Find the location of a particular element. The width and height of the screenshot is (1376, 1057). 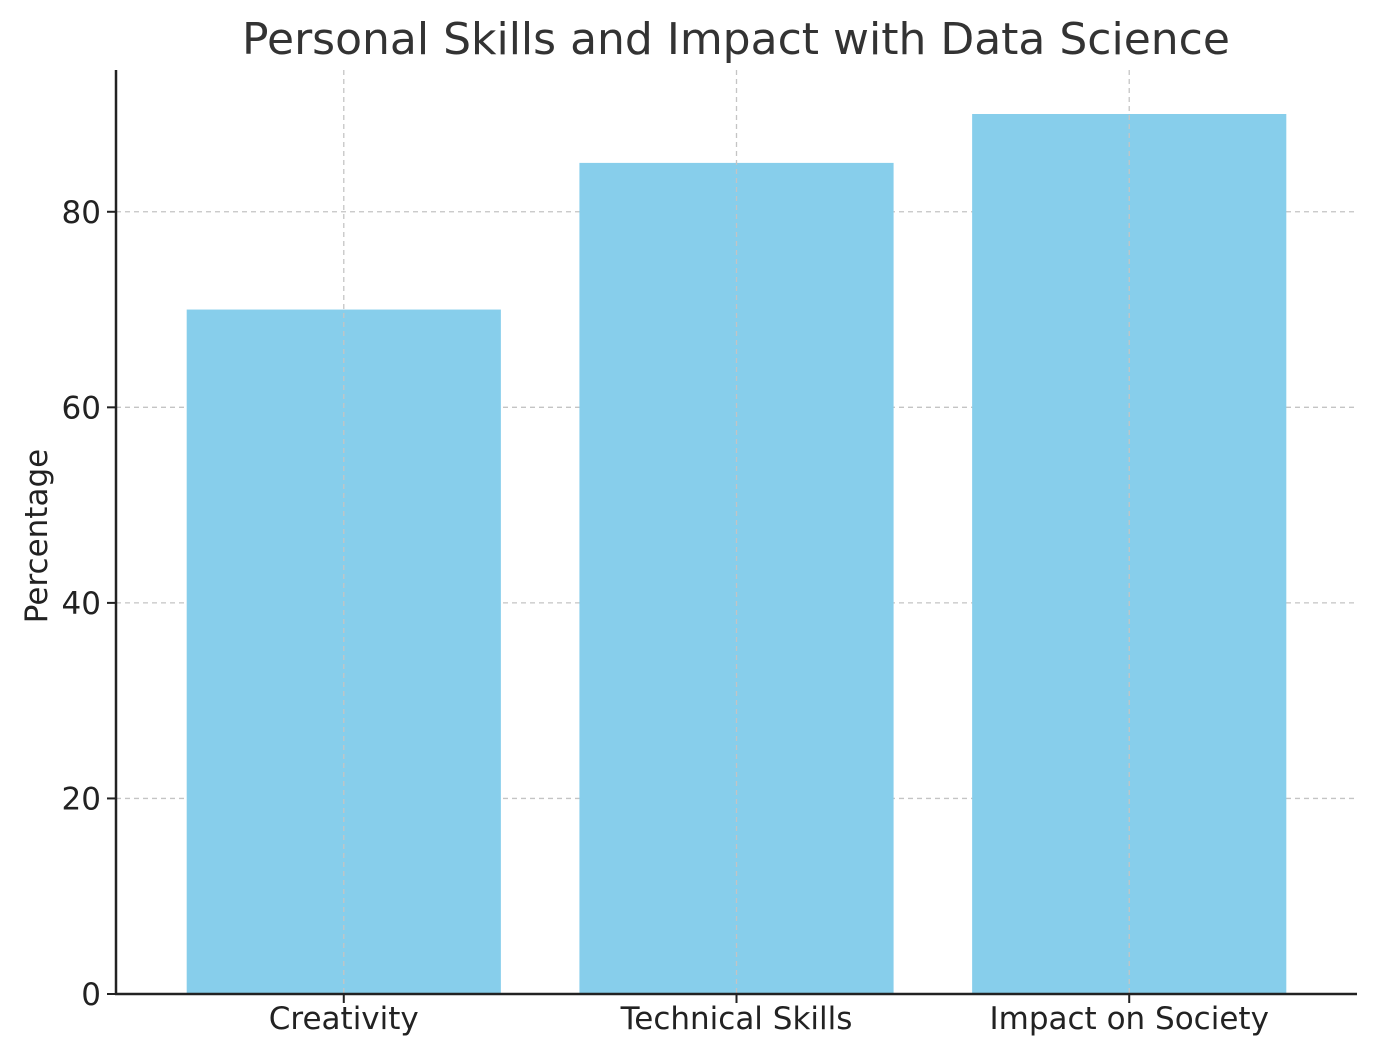

y-axis-label: Percentage is located at coordinates (37, 536).